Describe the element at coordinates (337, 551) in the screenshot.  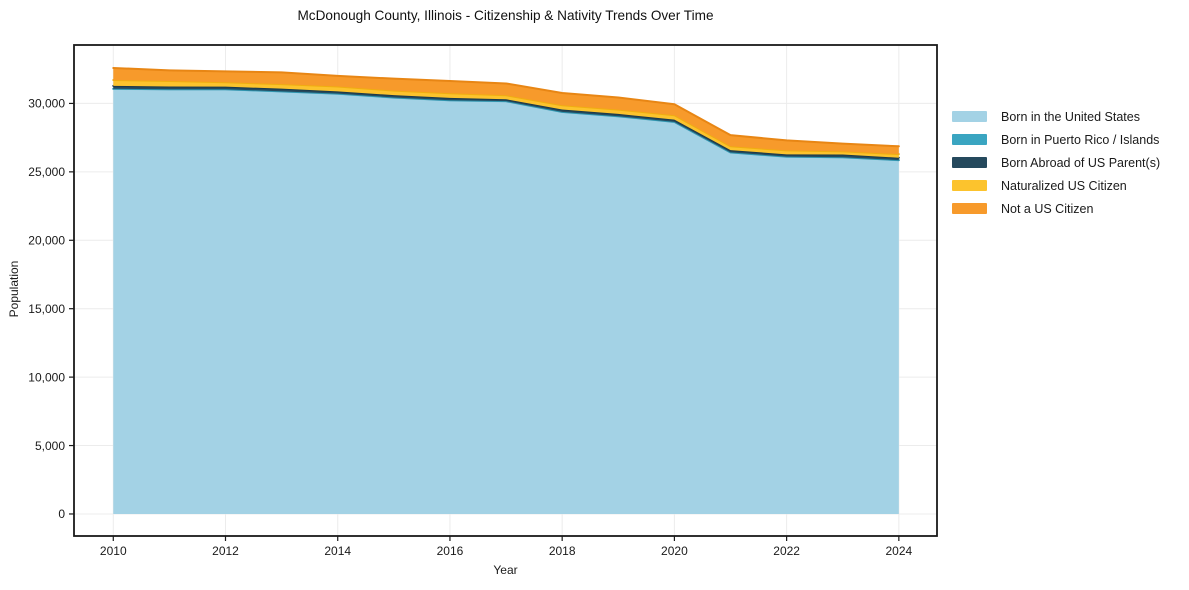
I see `x-tick-label: 2014` at that location.